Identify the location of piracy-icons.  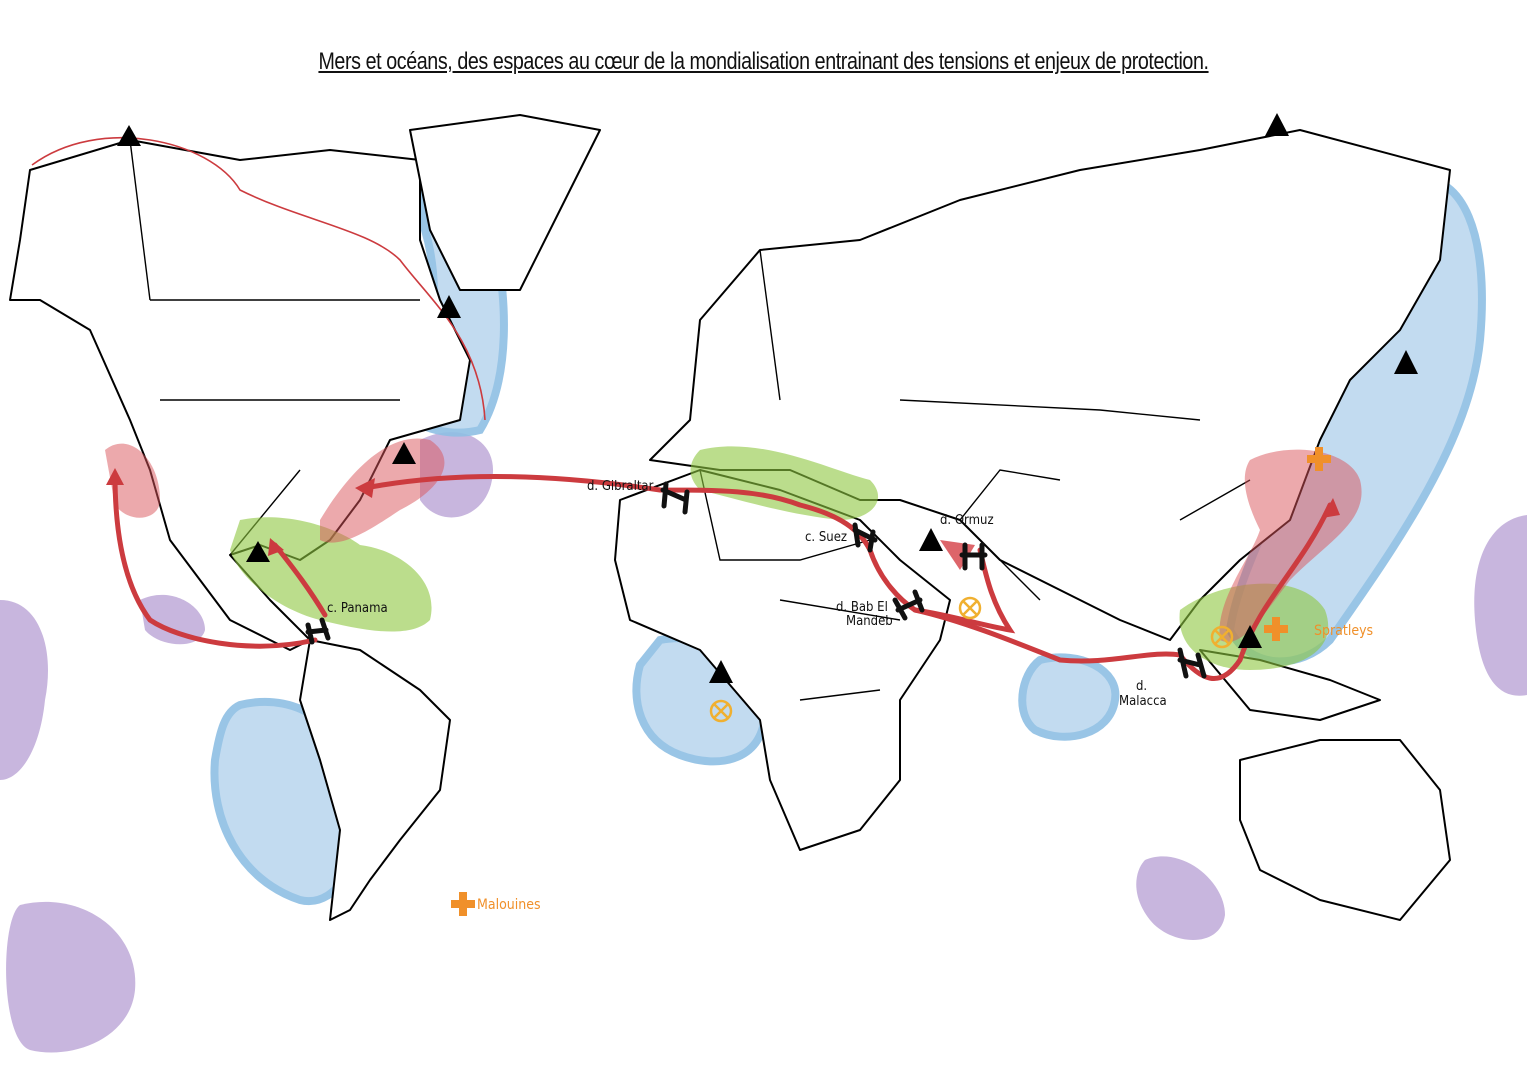
(971, 659).